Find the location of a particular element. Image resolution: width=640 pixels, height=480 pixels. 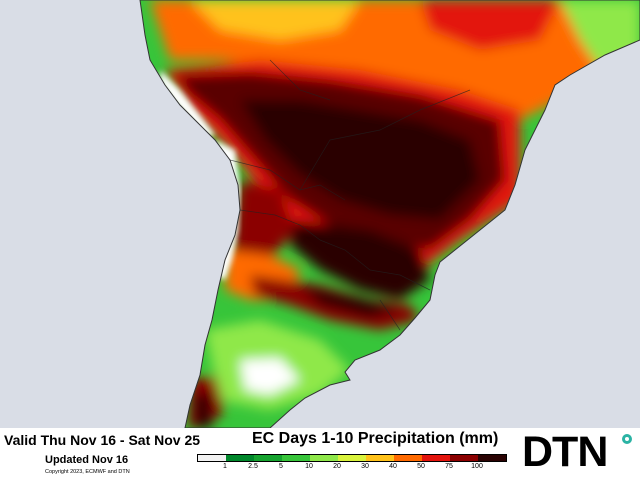

valid-period-text: Valid Thu Nov 16 - Sat Nov 25 is located at coordinates (102, 440).